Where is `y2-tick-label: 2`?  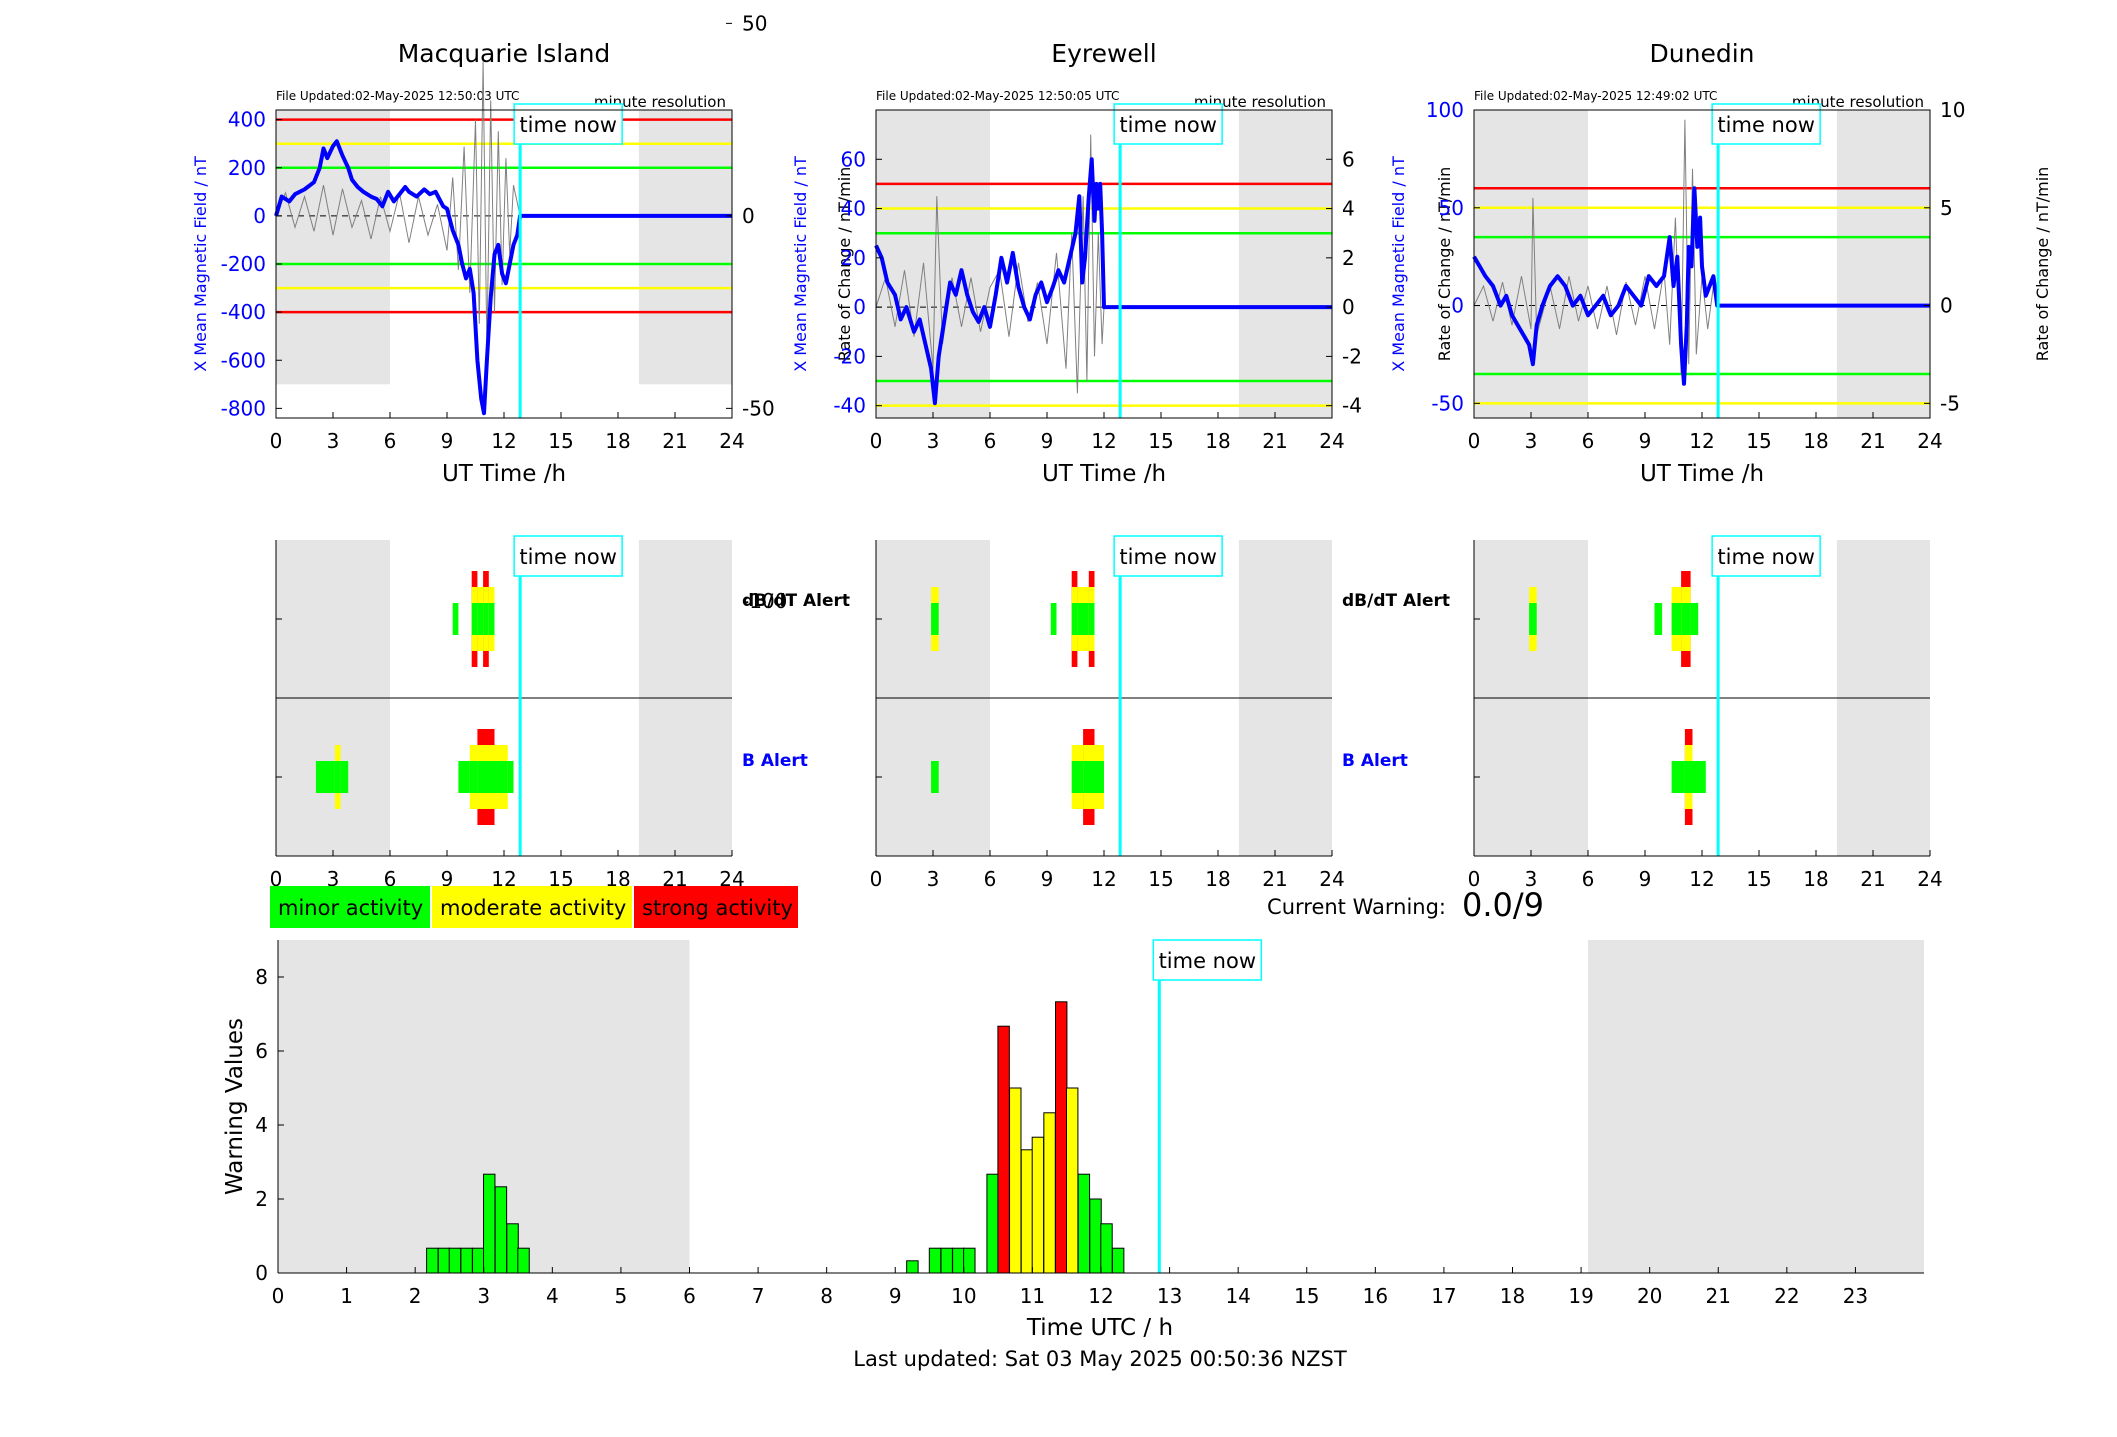
y2-tick-label: 2 is located at coordinates (1348, 258).